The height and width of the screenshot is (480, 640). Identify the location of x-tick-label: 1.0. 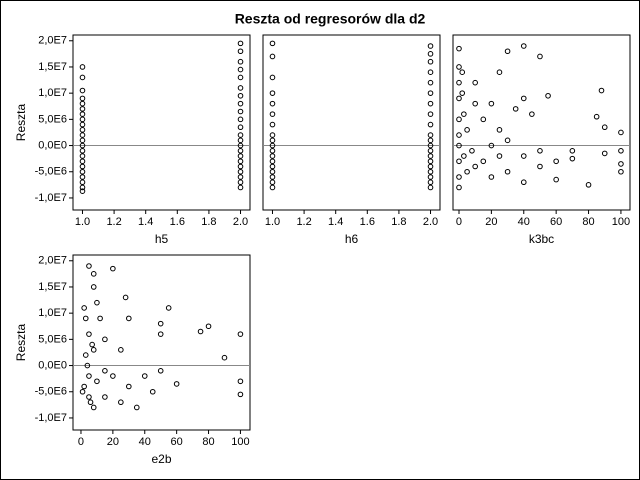
(272, 222).